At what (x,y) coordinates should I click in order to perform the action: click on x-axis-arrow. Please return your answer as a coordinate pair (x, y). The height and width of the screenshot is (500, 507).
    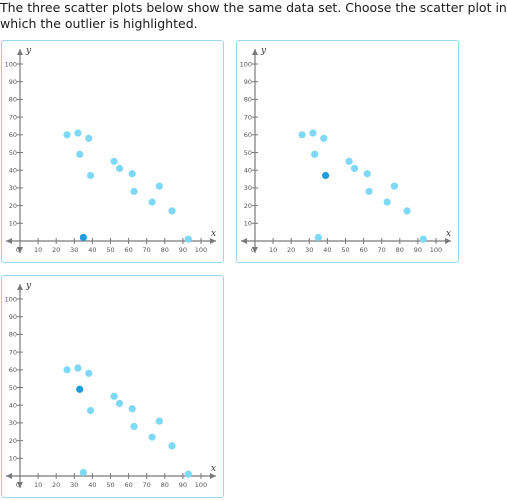
    Looking at the image, I should click on (213, 241).